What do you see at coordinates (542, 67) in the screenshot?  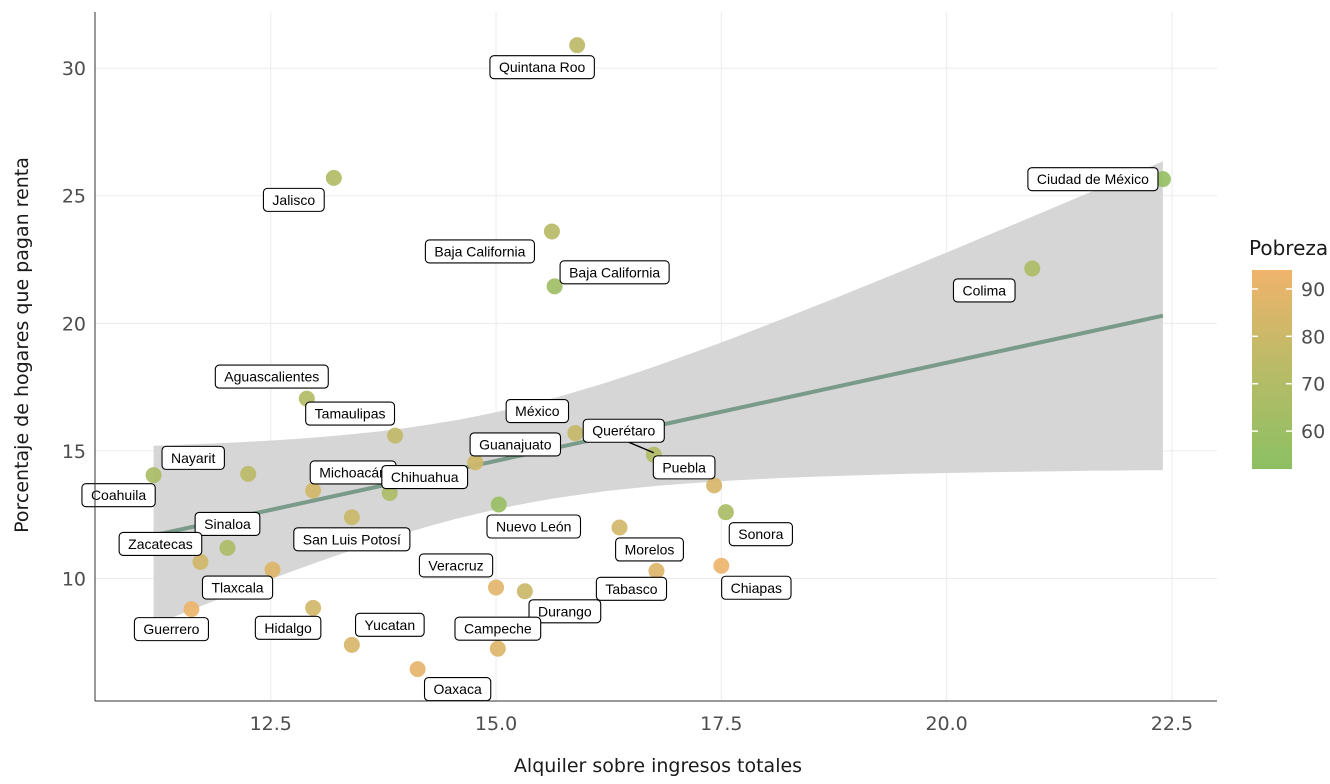 I see `point-label-text: Quintana Roo` at bounding box center [542, 67].